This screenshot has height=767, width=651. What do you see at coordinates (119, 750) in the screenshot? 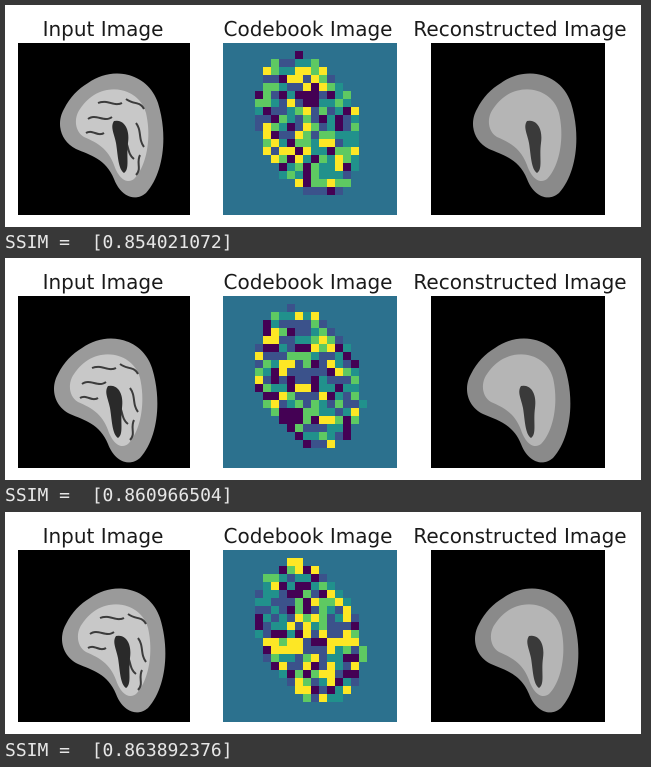
I see `ssim-score: SSIM = [0.863892376]` at bounding box center [119, 750].